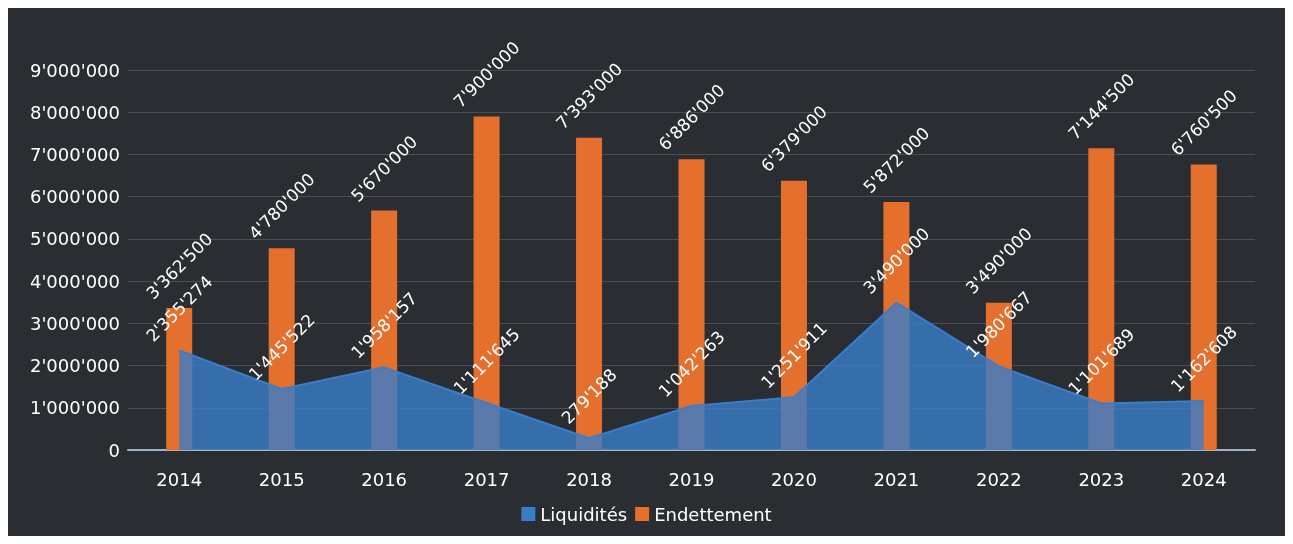 This screenshot has height=544, width=1293. Describe the element at coordinates (896, 479) in the screenshot. I see `x-tick-label: 2021` at that location.